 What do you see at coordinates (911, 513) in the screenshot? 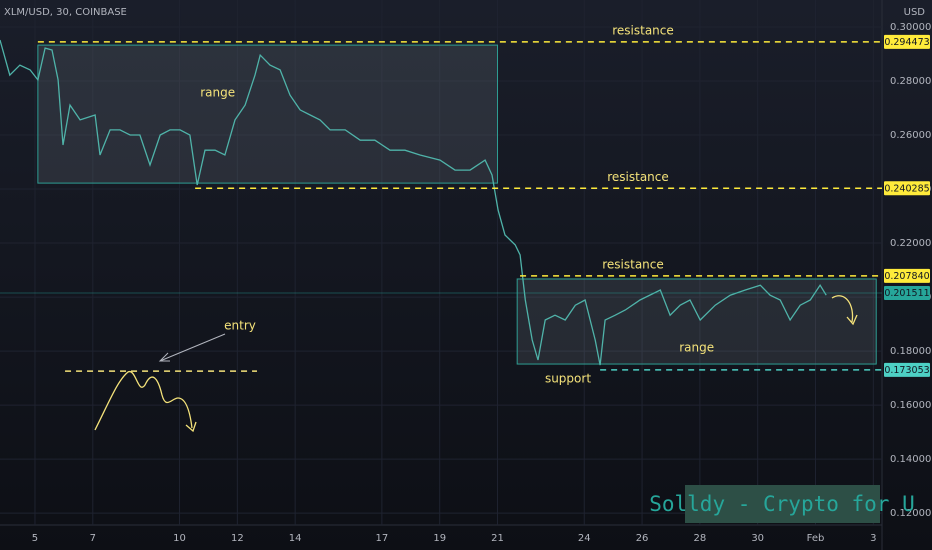
I see `y-tick-label: 0.120000` at bounding box center [911, 513].